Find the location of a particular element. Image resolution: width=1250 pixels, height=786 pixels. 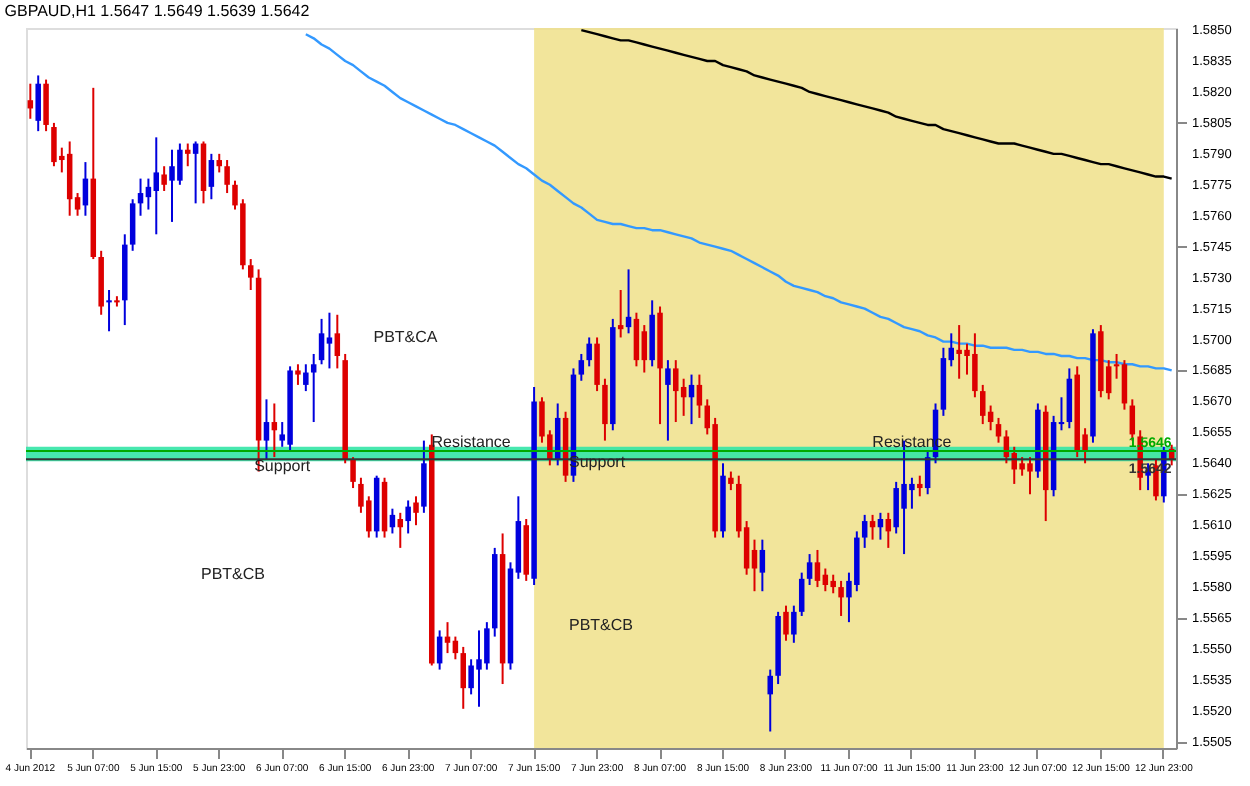

annotation: PBT&CA is located at coordinates (406, 336).